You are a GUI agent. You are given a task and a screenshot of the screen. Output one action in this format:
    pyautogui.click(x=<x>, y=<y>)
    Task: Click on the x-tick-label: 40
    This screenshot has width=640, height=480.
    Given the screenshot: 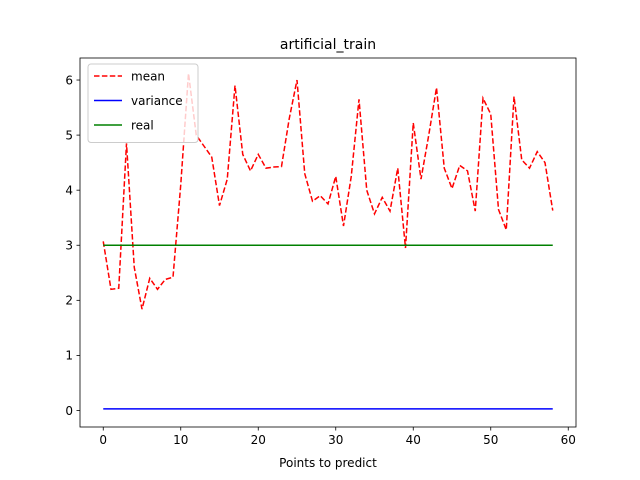 What is the action you would take?
    pyautogui.click(x=413, y=440)
    